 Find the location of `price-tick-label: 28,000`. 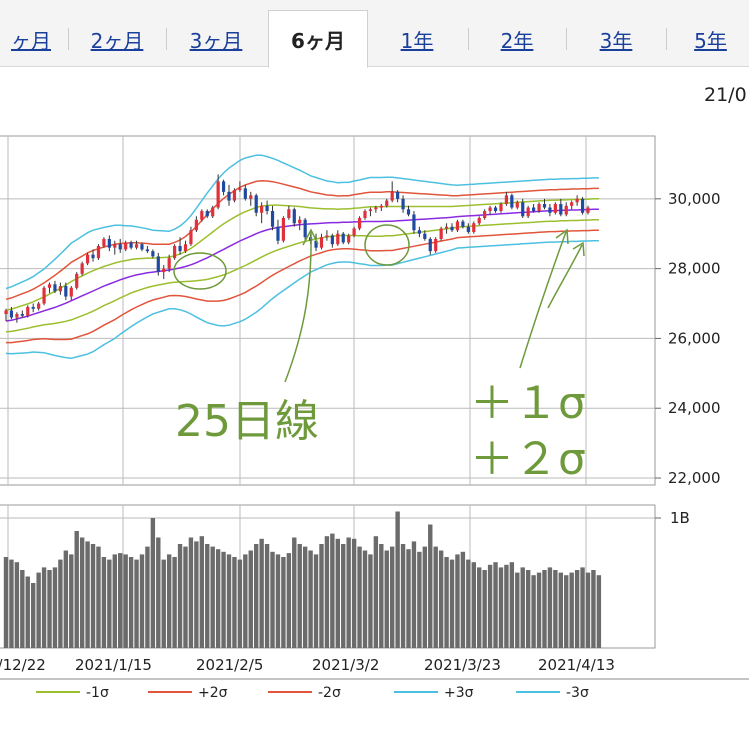

price-tick-label: 28,000 is located at coordinates (694, 269).